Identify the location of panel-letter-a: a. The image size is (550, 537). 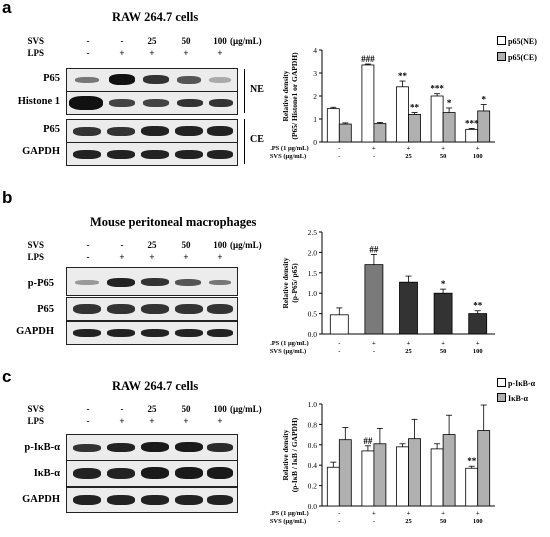
(7, 8).